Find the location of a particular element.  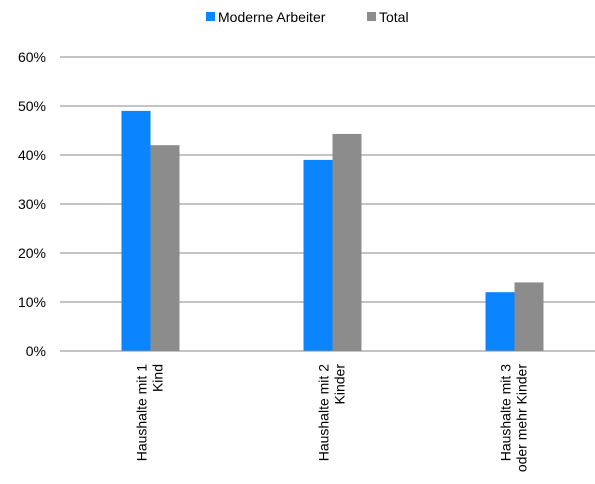

y-tick-label: 0% is located at coordinates (36, 351).